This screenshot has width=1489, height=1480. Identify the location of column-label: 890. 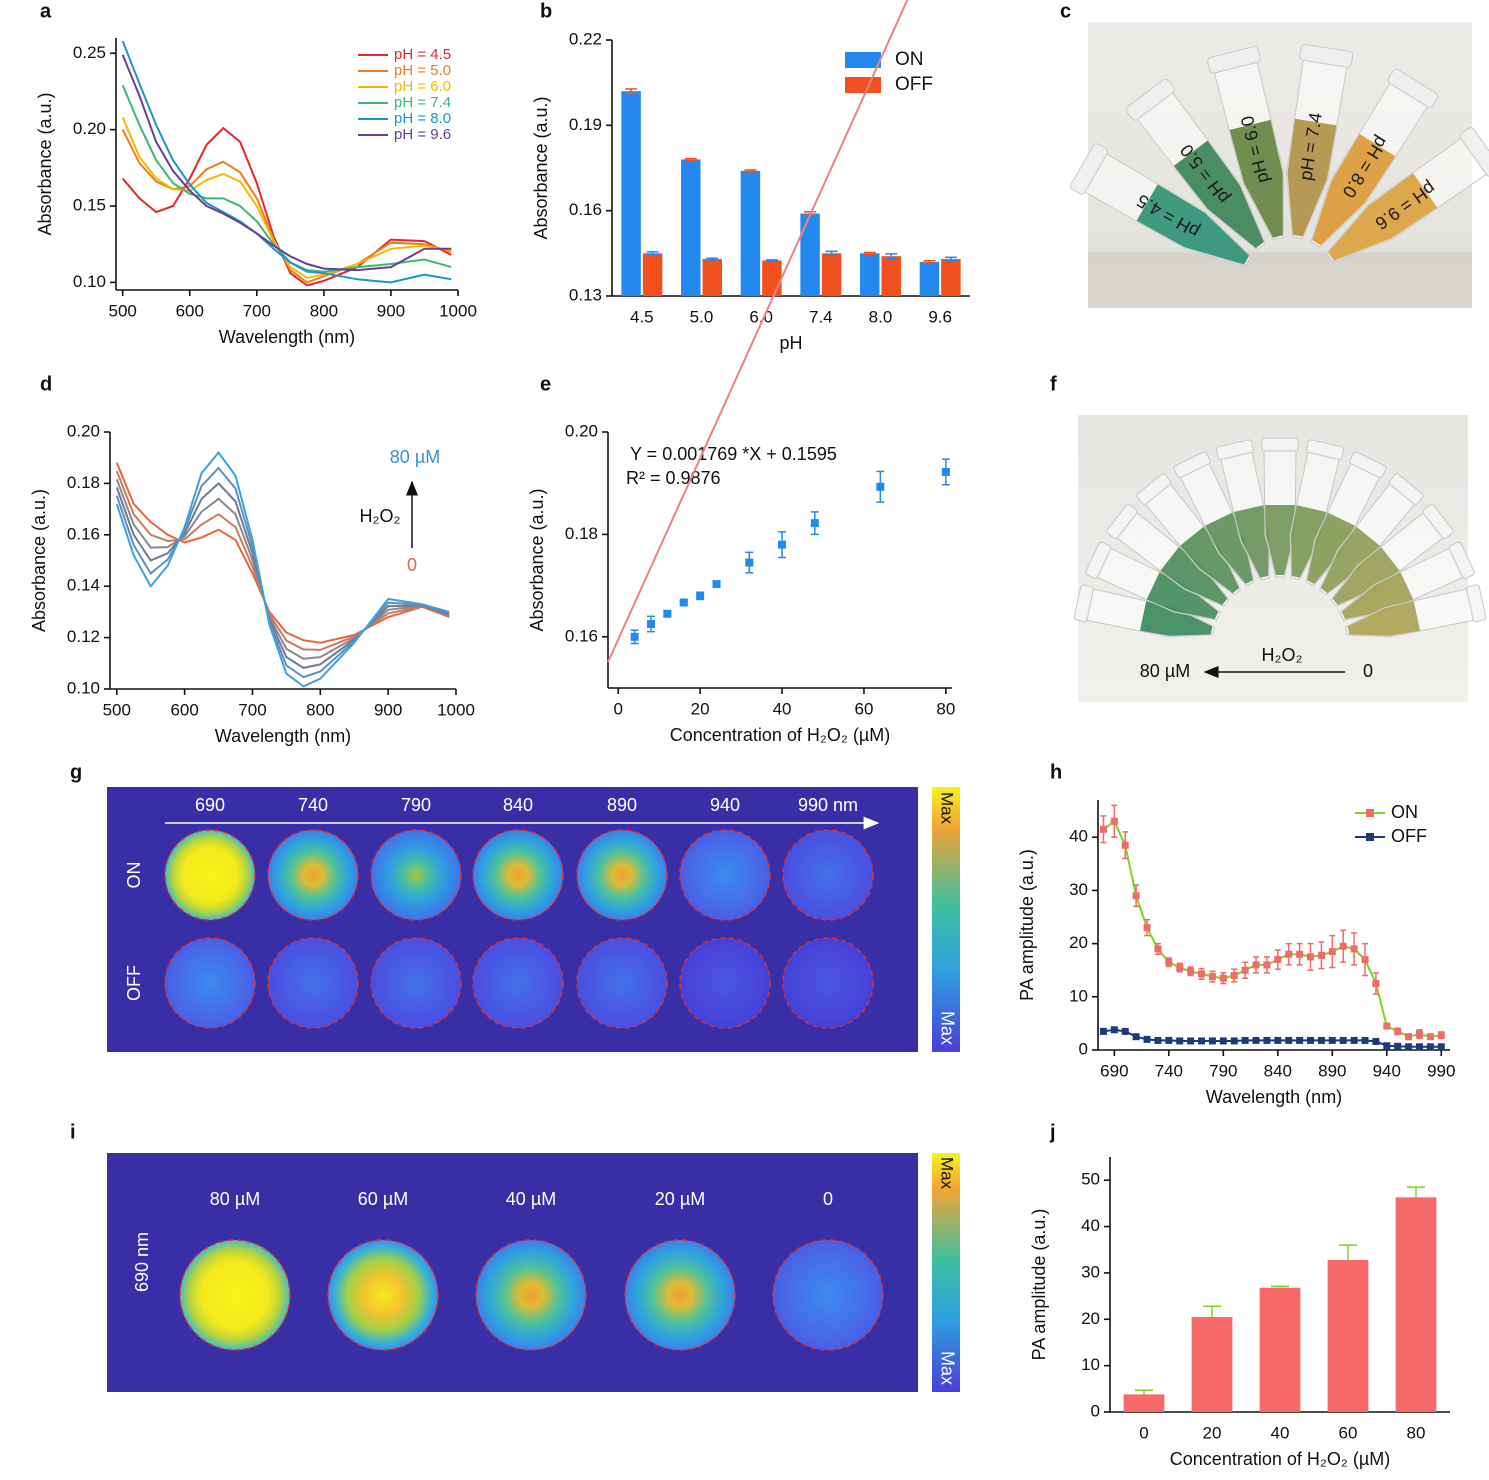
(622, 805).